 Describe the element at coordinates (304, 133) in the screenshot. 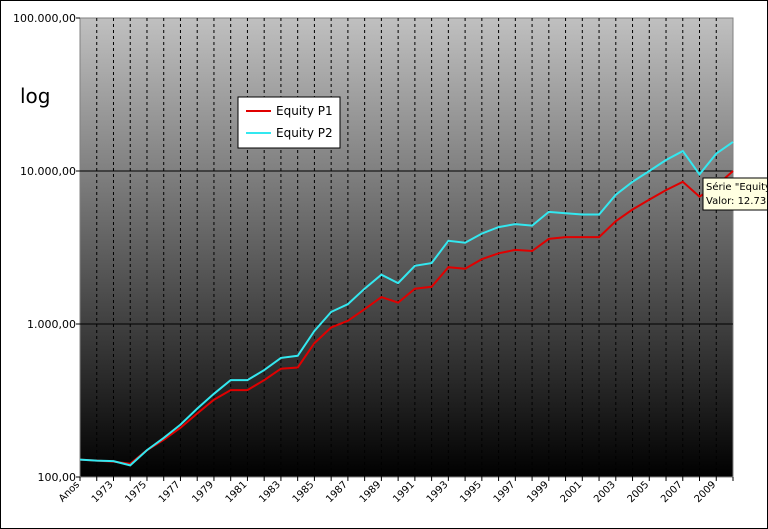

I see `legend-label: Equity P2` at that location.